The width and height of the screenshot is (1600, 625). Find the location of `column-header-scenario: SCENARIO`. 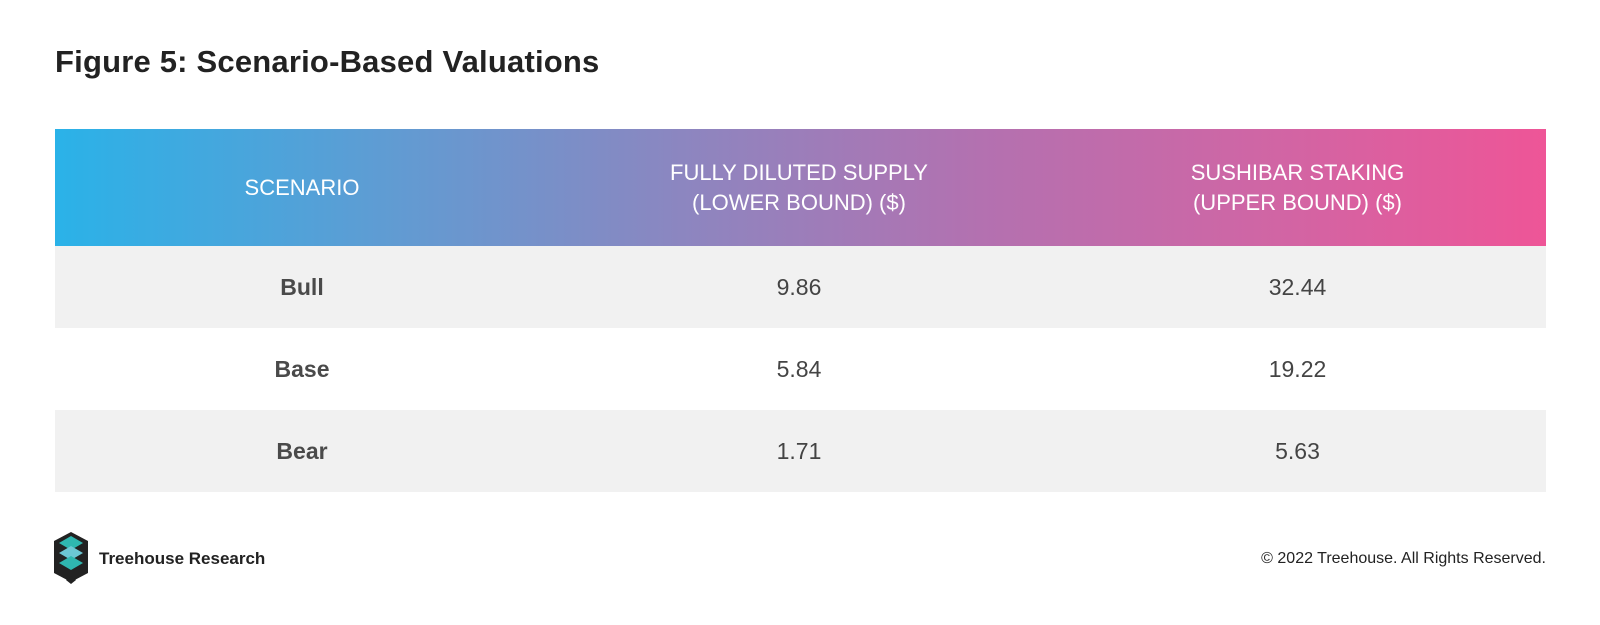

column-header-scenario: SCENARIO is located at coordinates (302, 187).